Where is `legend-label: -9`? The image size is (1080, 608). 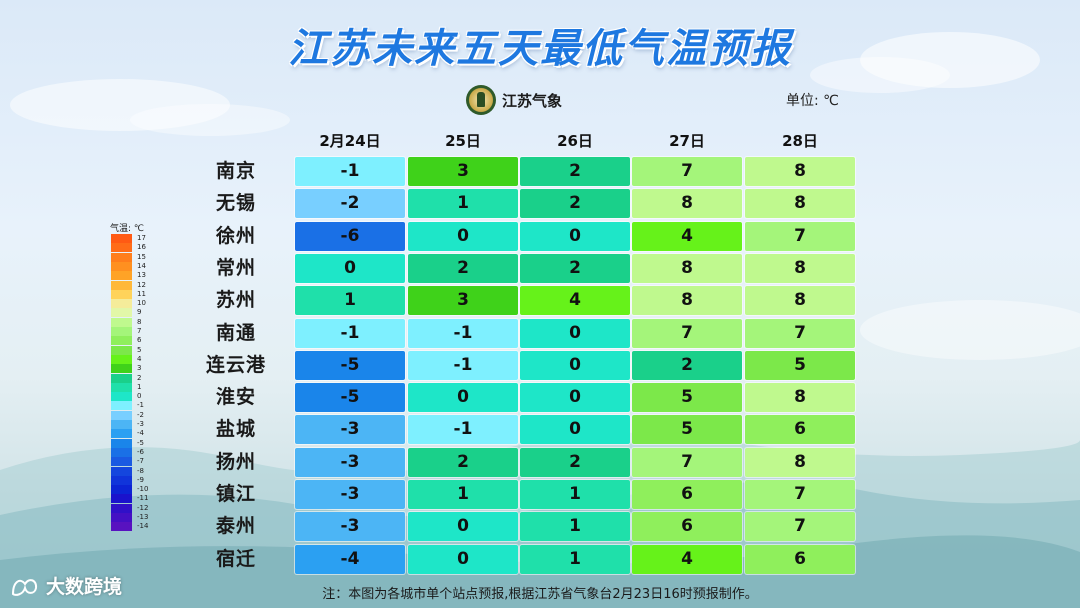
legend-label: -9 is located at coordinates (140, 479).